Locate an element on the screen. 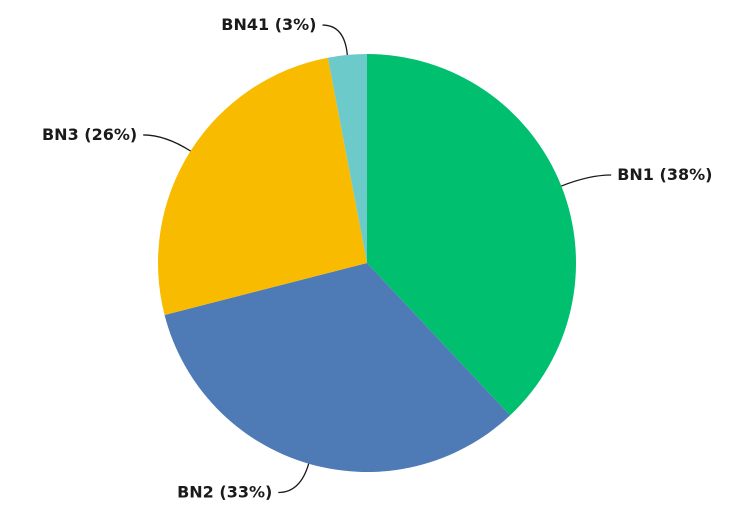  slice-value-label: (33%) is located at coordinates (245, 491).